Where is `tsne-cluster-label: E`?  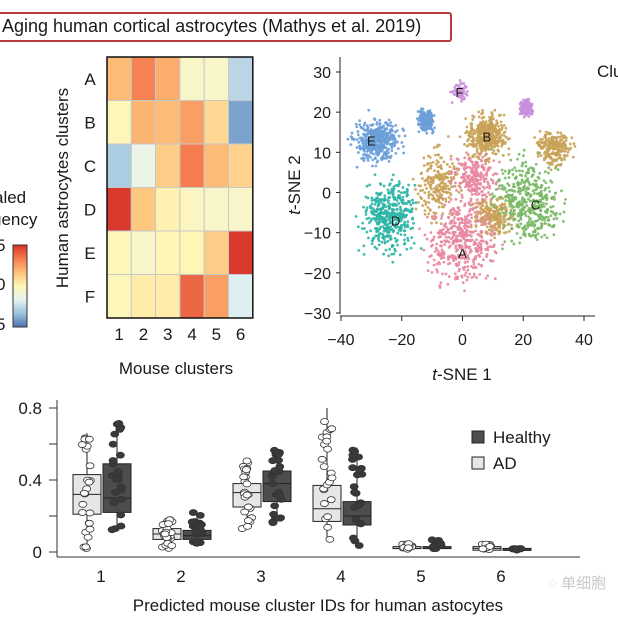
tsne-cluster-label: E is located at coordinates (371, 140).